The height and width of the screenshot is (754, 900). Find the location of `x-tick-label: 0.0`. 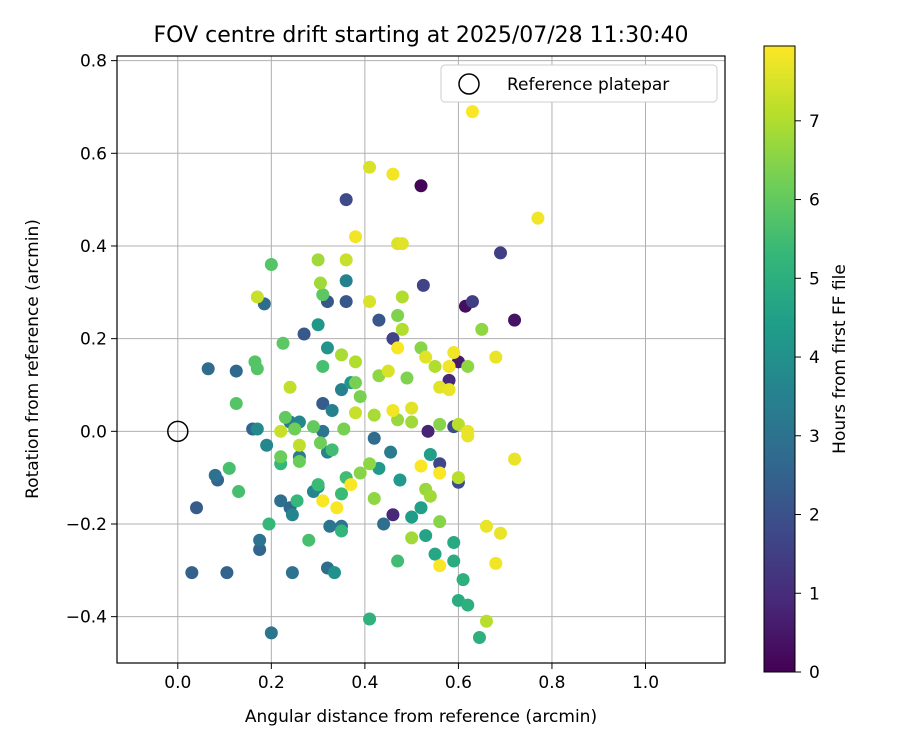

x-tick-label: 0.0 is located at coordinates (177, 683).